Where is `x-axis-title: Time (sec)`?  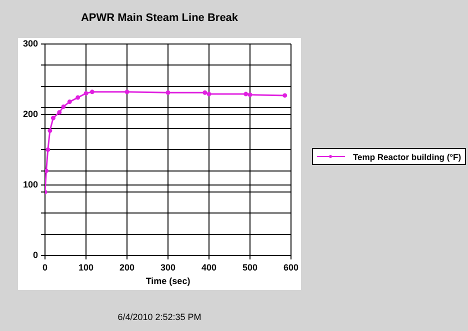
x-axis-title: Time (sec) is located at coordinates (168, 281).